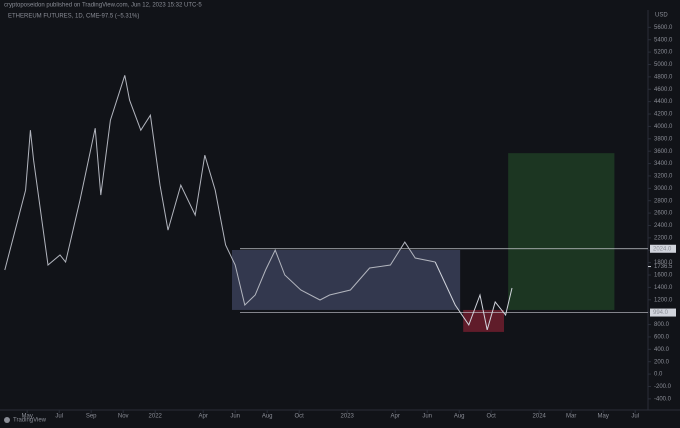  Describe the element at coordinates (663, 102) in the screenshot. I see `y-tick-label: 4400.0` at that location.